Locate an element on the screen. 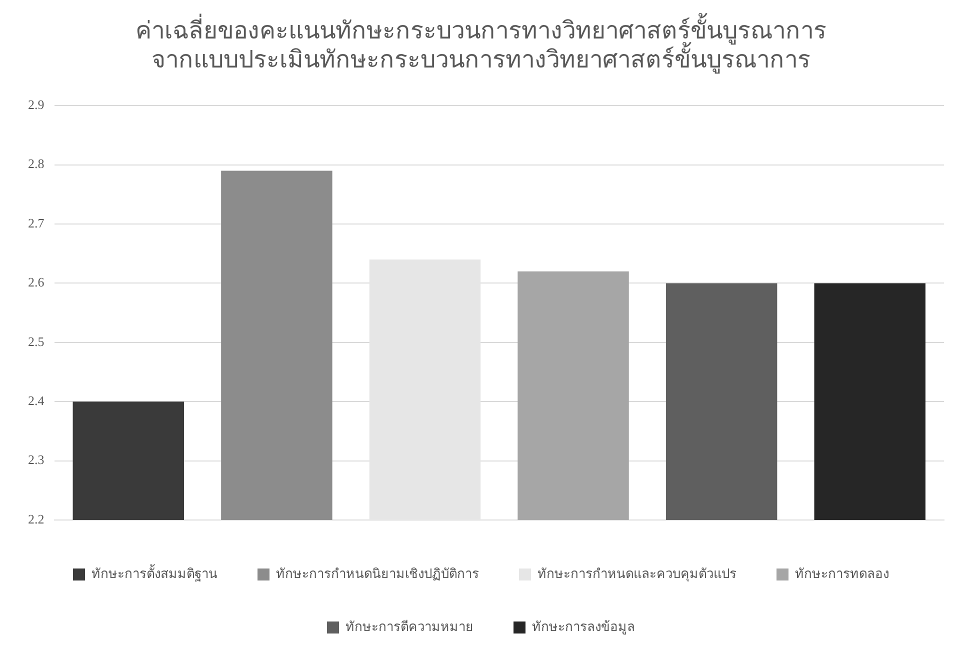 This screenshot has width=972, height=662. y-tick-label: 2.9 is located at coordinates (36, 104).